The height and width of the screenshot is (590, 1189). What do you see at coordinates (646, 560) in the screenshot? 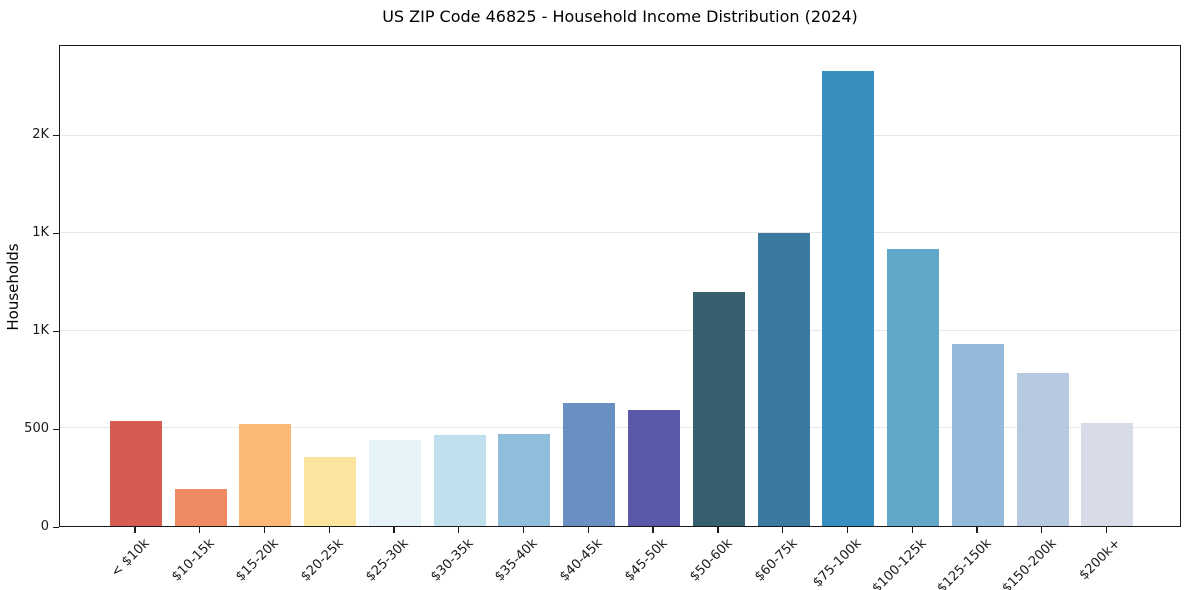
I see `x-tick-label: $45-50k` at bounding box center [646, 560].